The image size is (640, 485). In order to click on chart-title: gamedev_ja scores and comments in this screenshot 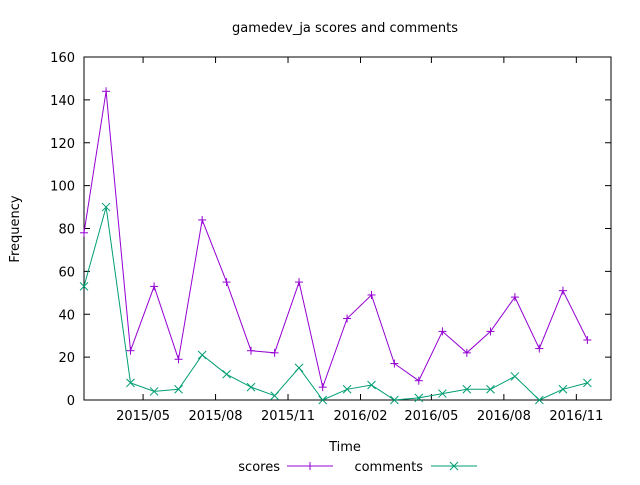, I will do `click(345, 28)`.